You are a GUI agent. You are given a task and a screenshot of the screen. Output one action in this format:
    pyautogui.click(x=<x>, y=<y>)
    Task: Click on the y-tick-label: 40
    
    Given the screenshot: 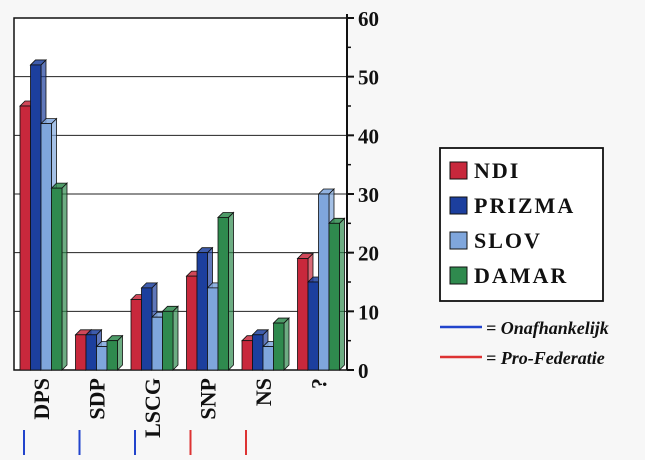 What is the action you would take?
    pyautogui.click(x=368, y=136)
    